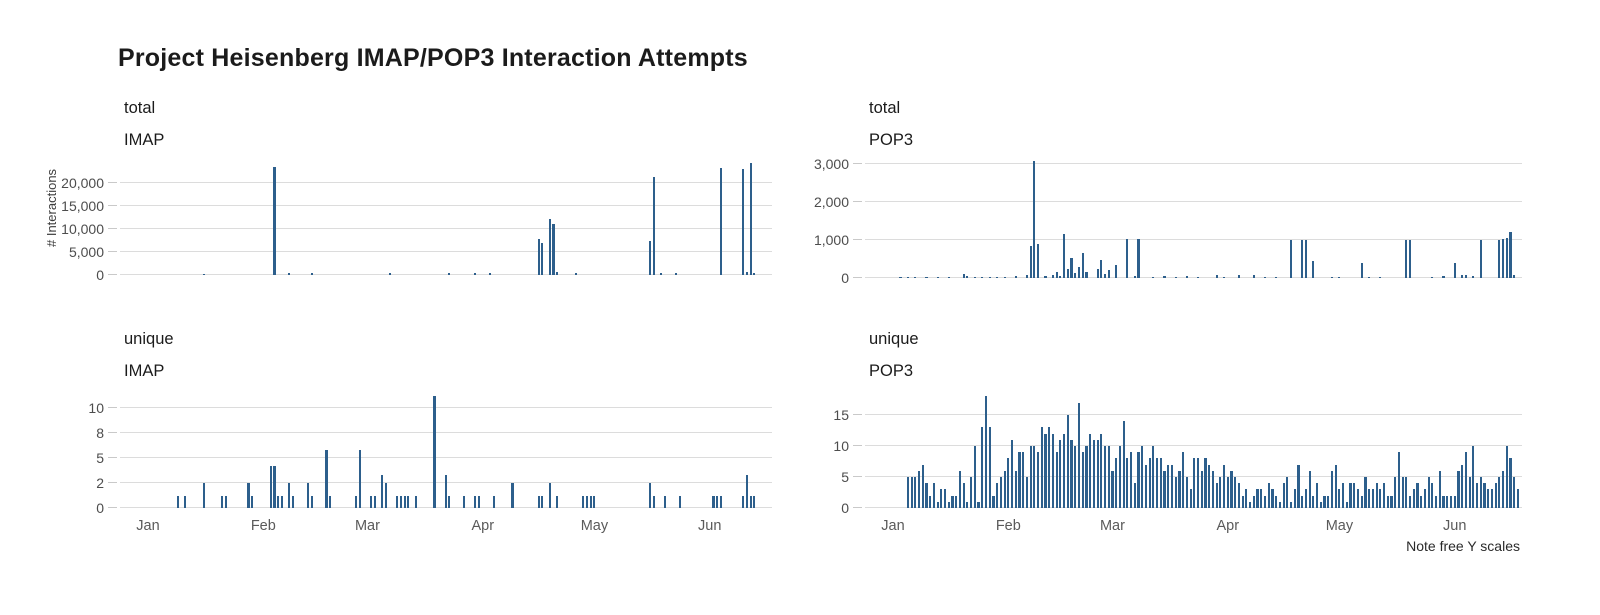 Image resolution: width=1600 pixels, height=615 pixels. I want to click on y-tick-label: 10,000, so click(82, 229).